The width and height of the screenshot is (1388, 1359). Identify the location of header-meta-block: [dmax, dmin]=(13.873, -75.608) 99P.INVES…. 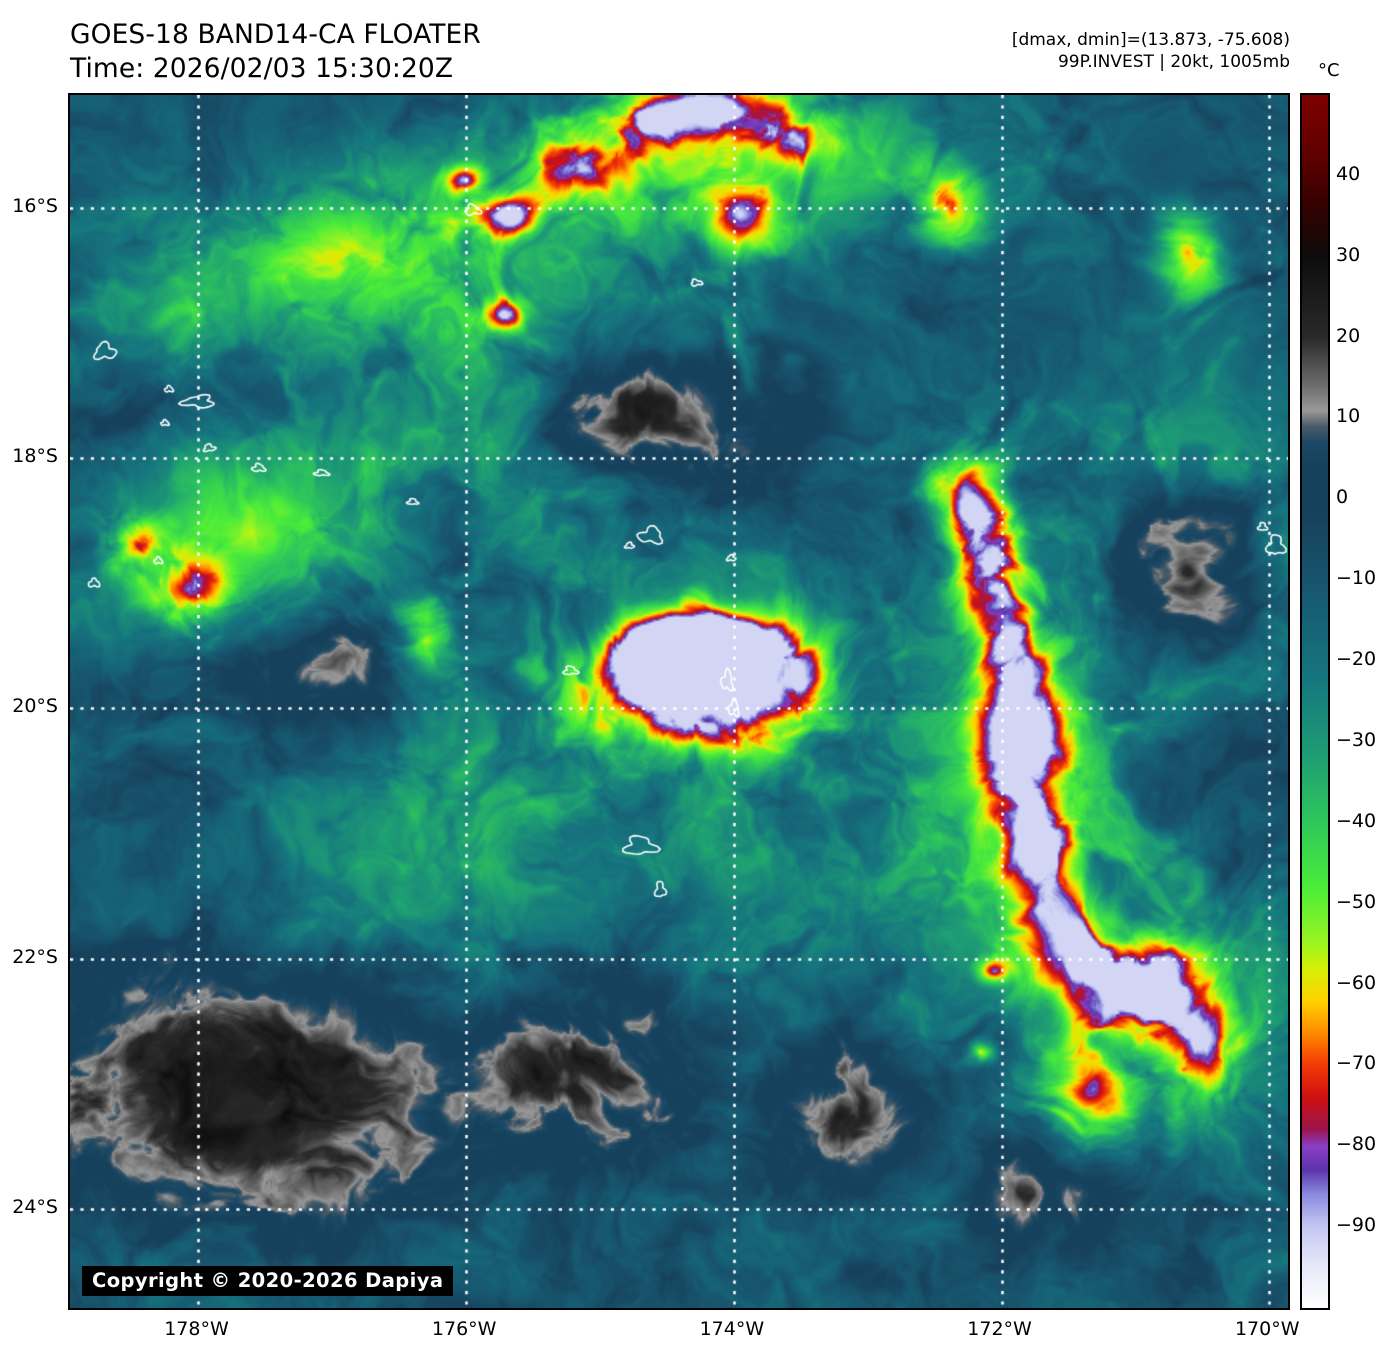
(1151, 52).